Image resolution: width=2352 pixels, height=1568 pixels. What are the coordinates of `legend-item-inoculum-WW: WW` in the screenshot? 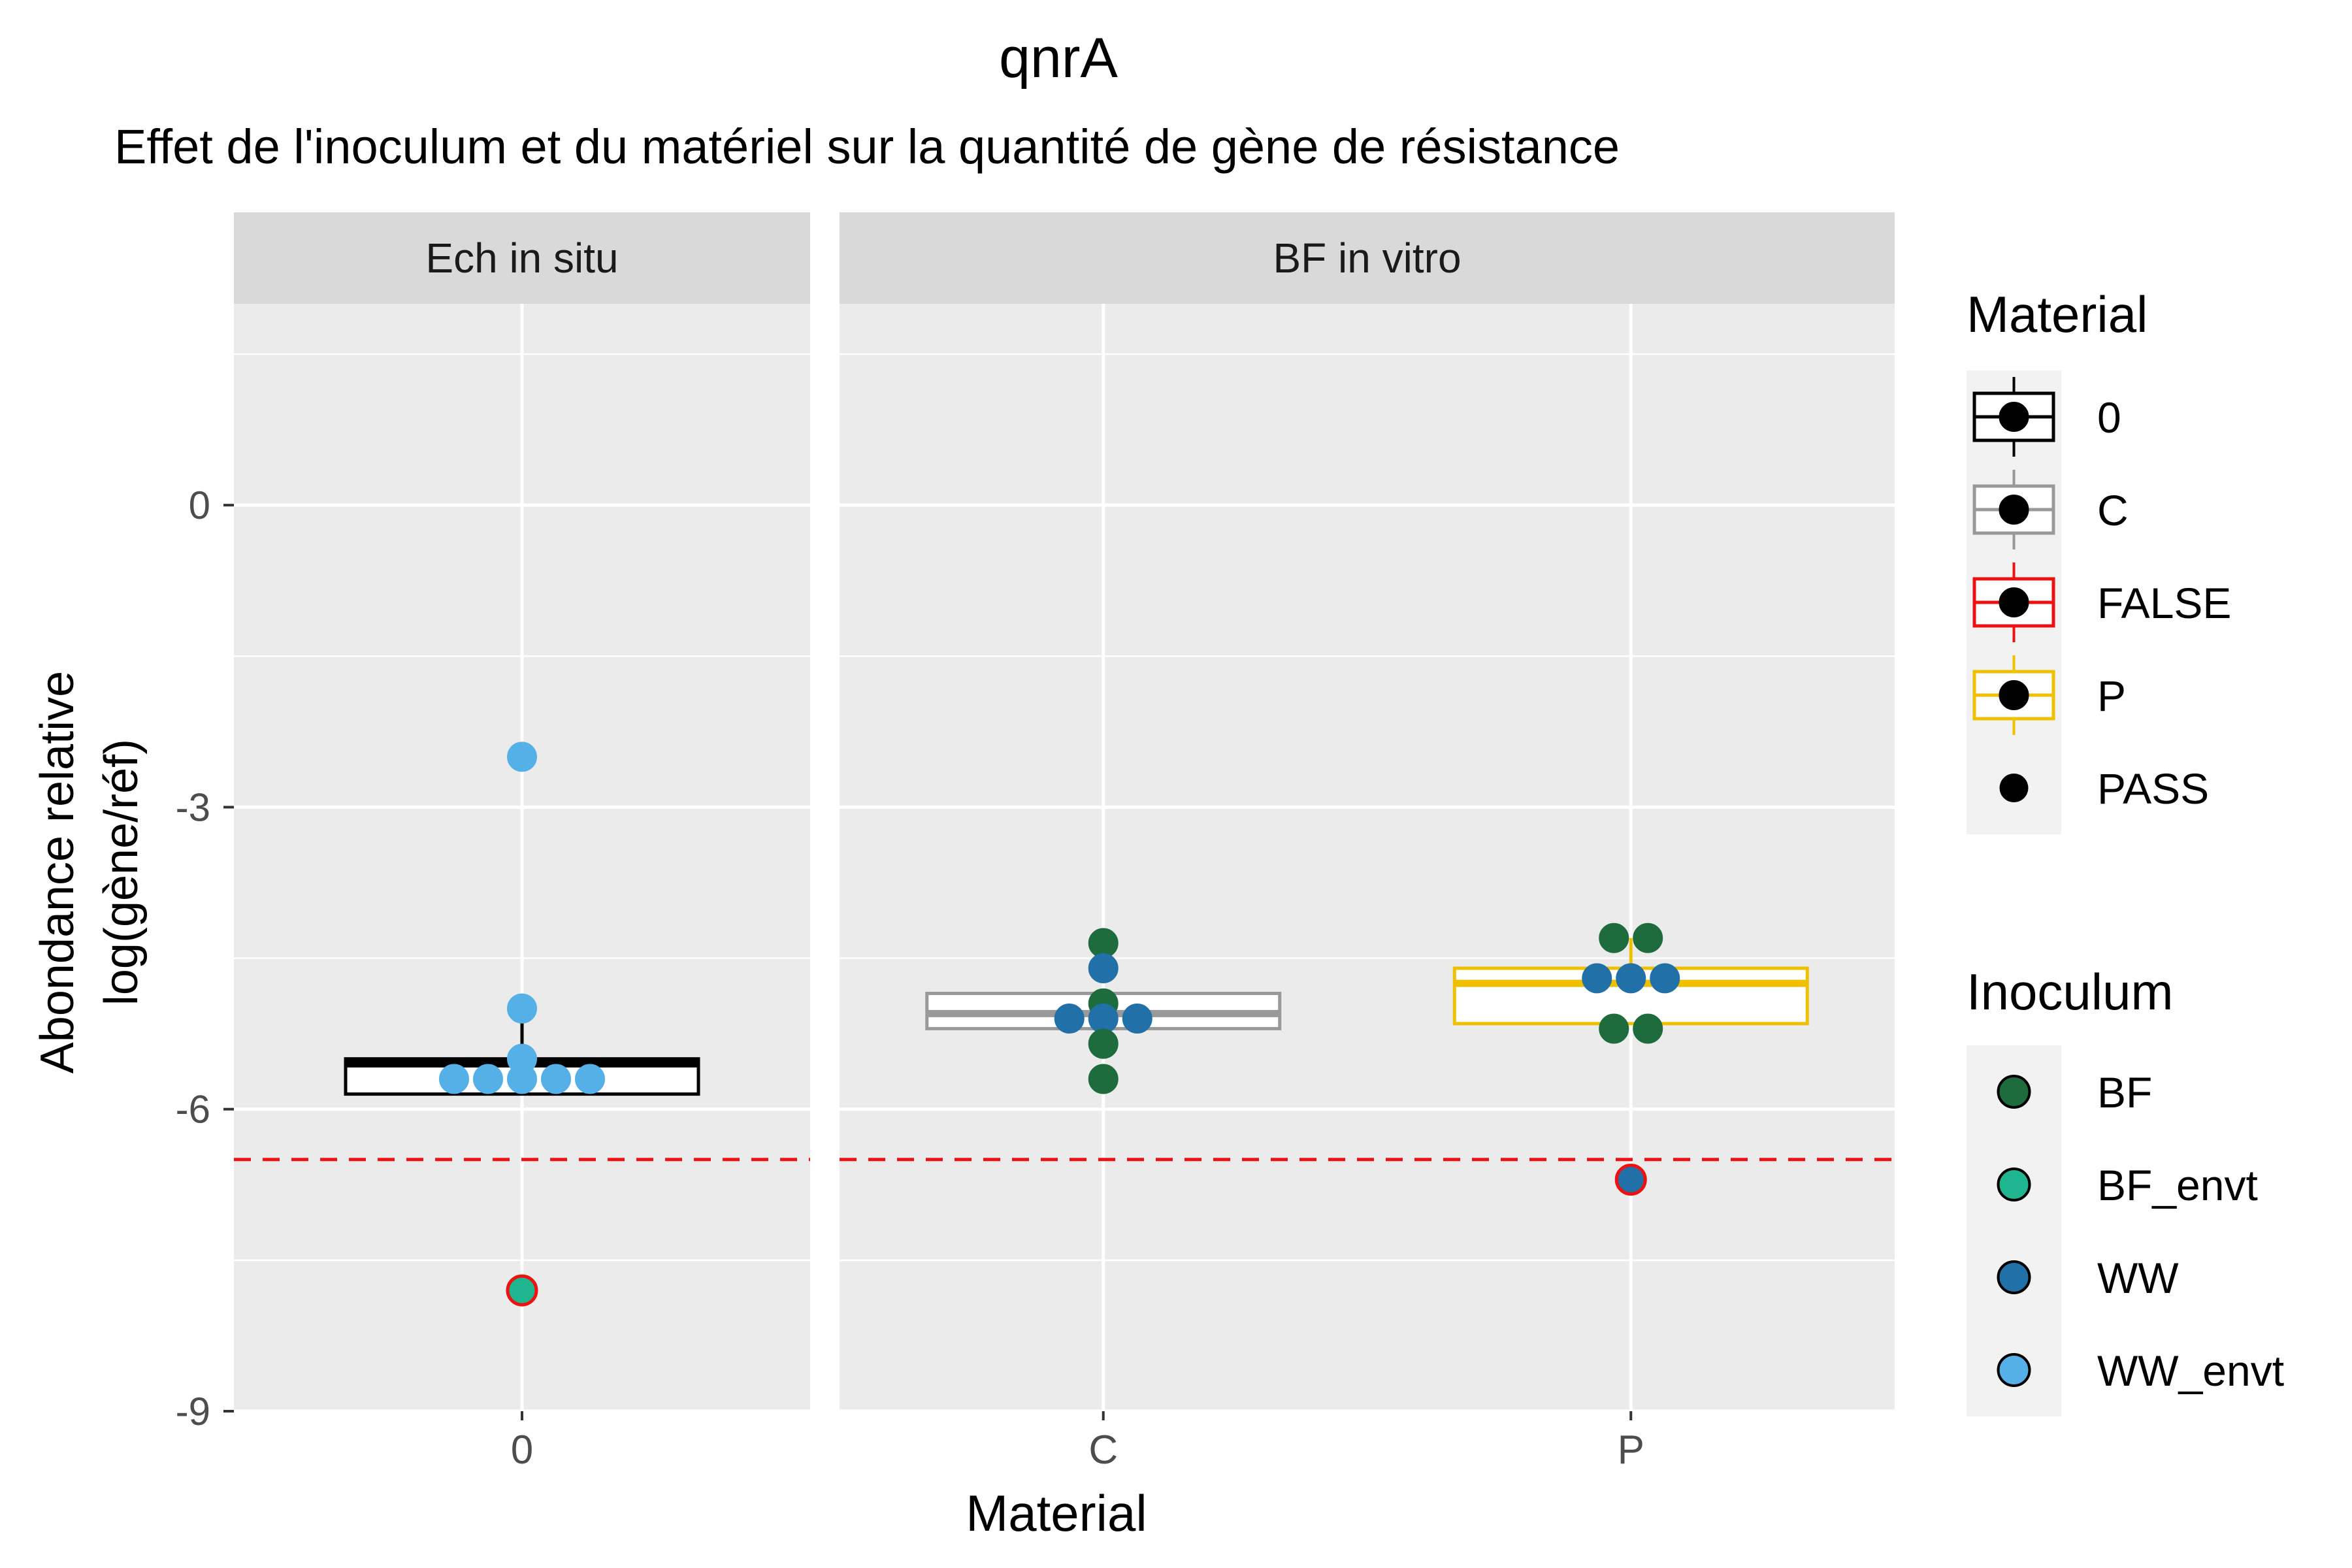 It's located at (2073, 1277).